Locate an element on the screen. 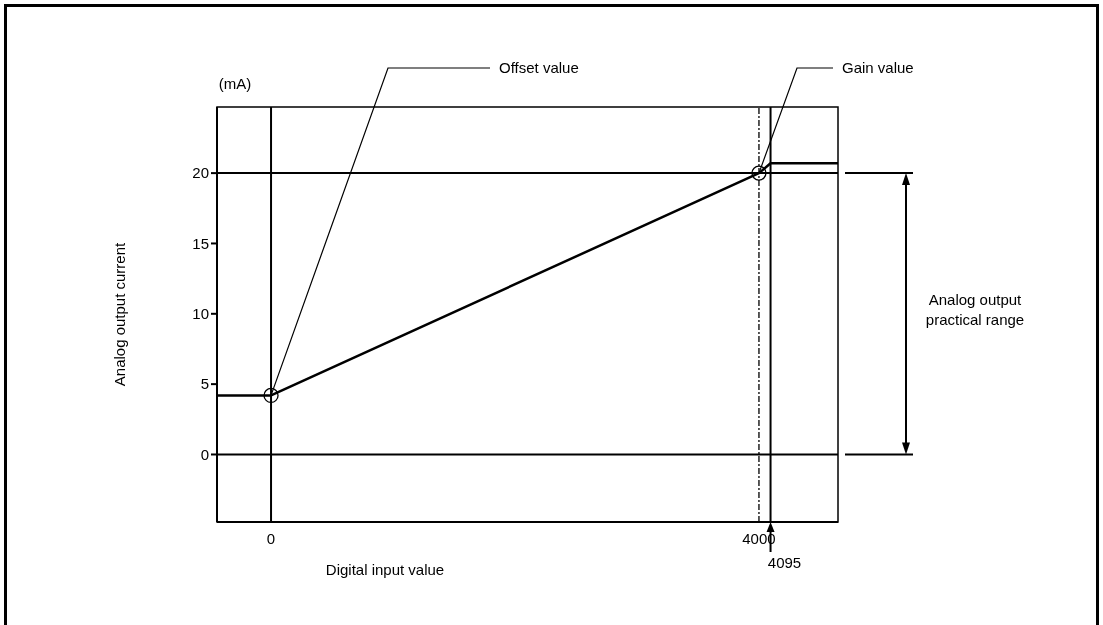 This screenshot has height=625, width=1103. y-axis-title: Analog output current is located at coordinates (119, 314).